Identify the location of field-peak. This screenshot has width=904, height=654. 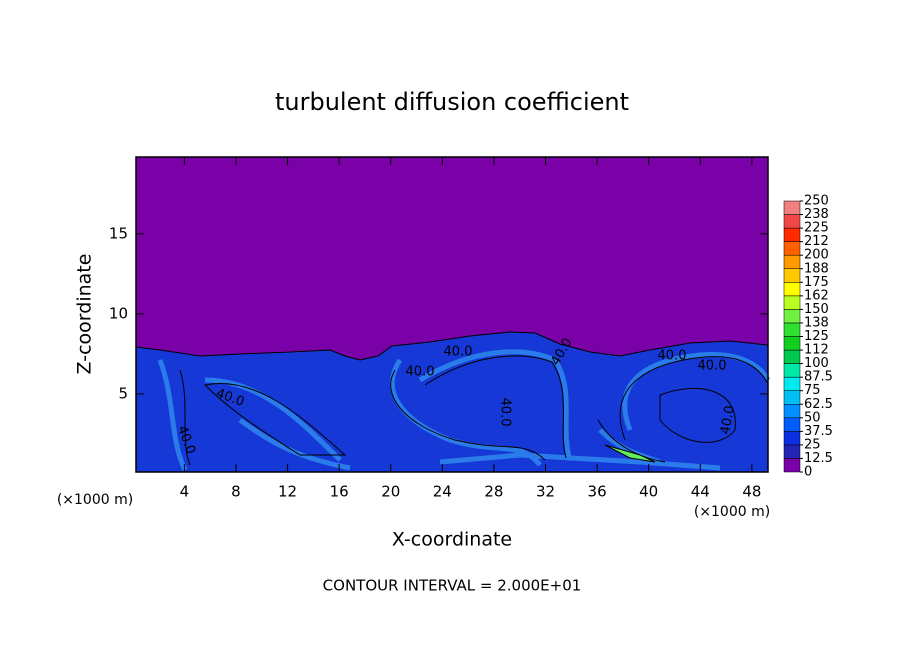
(630, 453).